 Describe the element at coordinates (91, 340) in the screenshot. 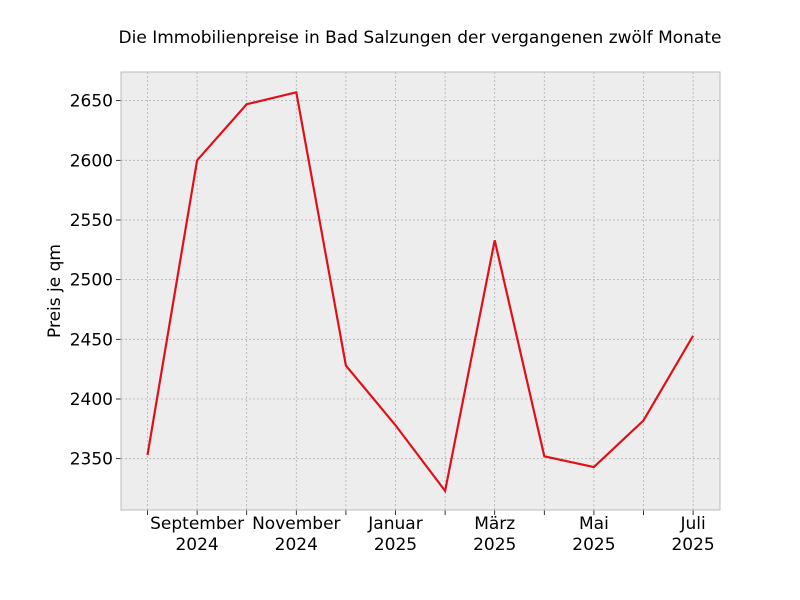

I see `y-tick-label: 2450` at that location.